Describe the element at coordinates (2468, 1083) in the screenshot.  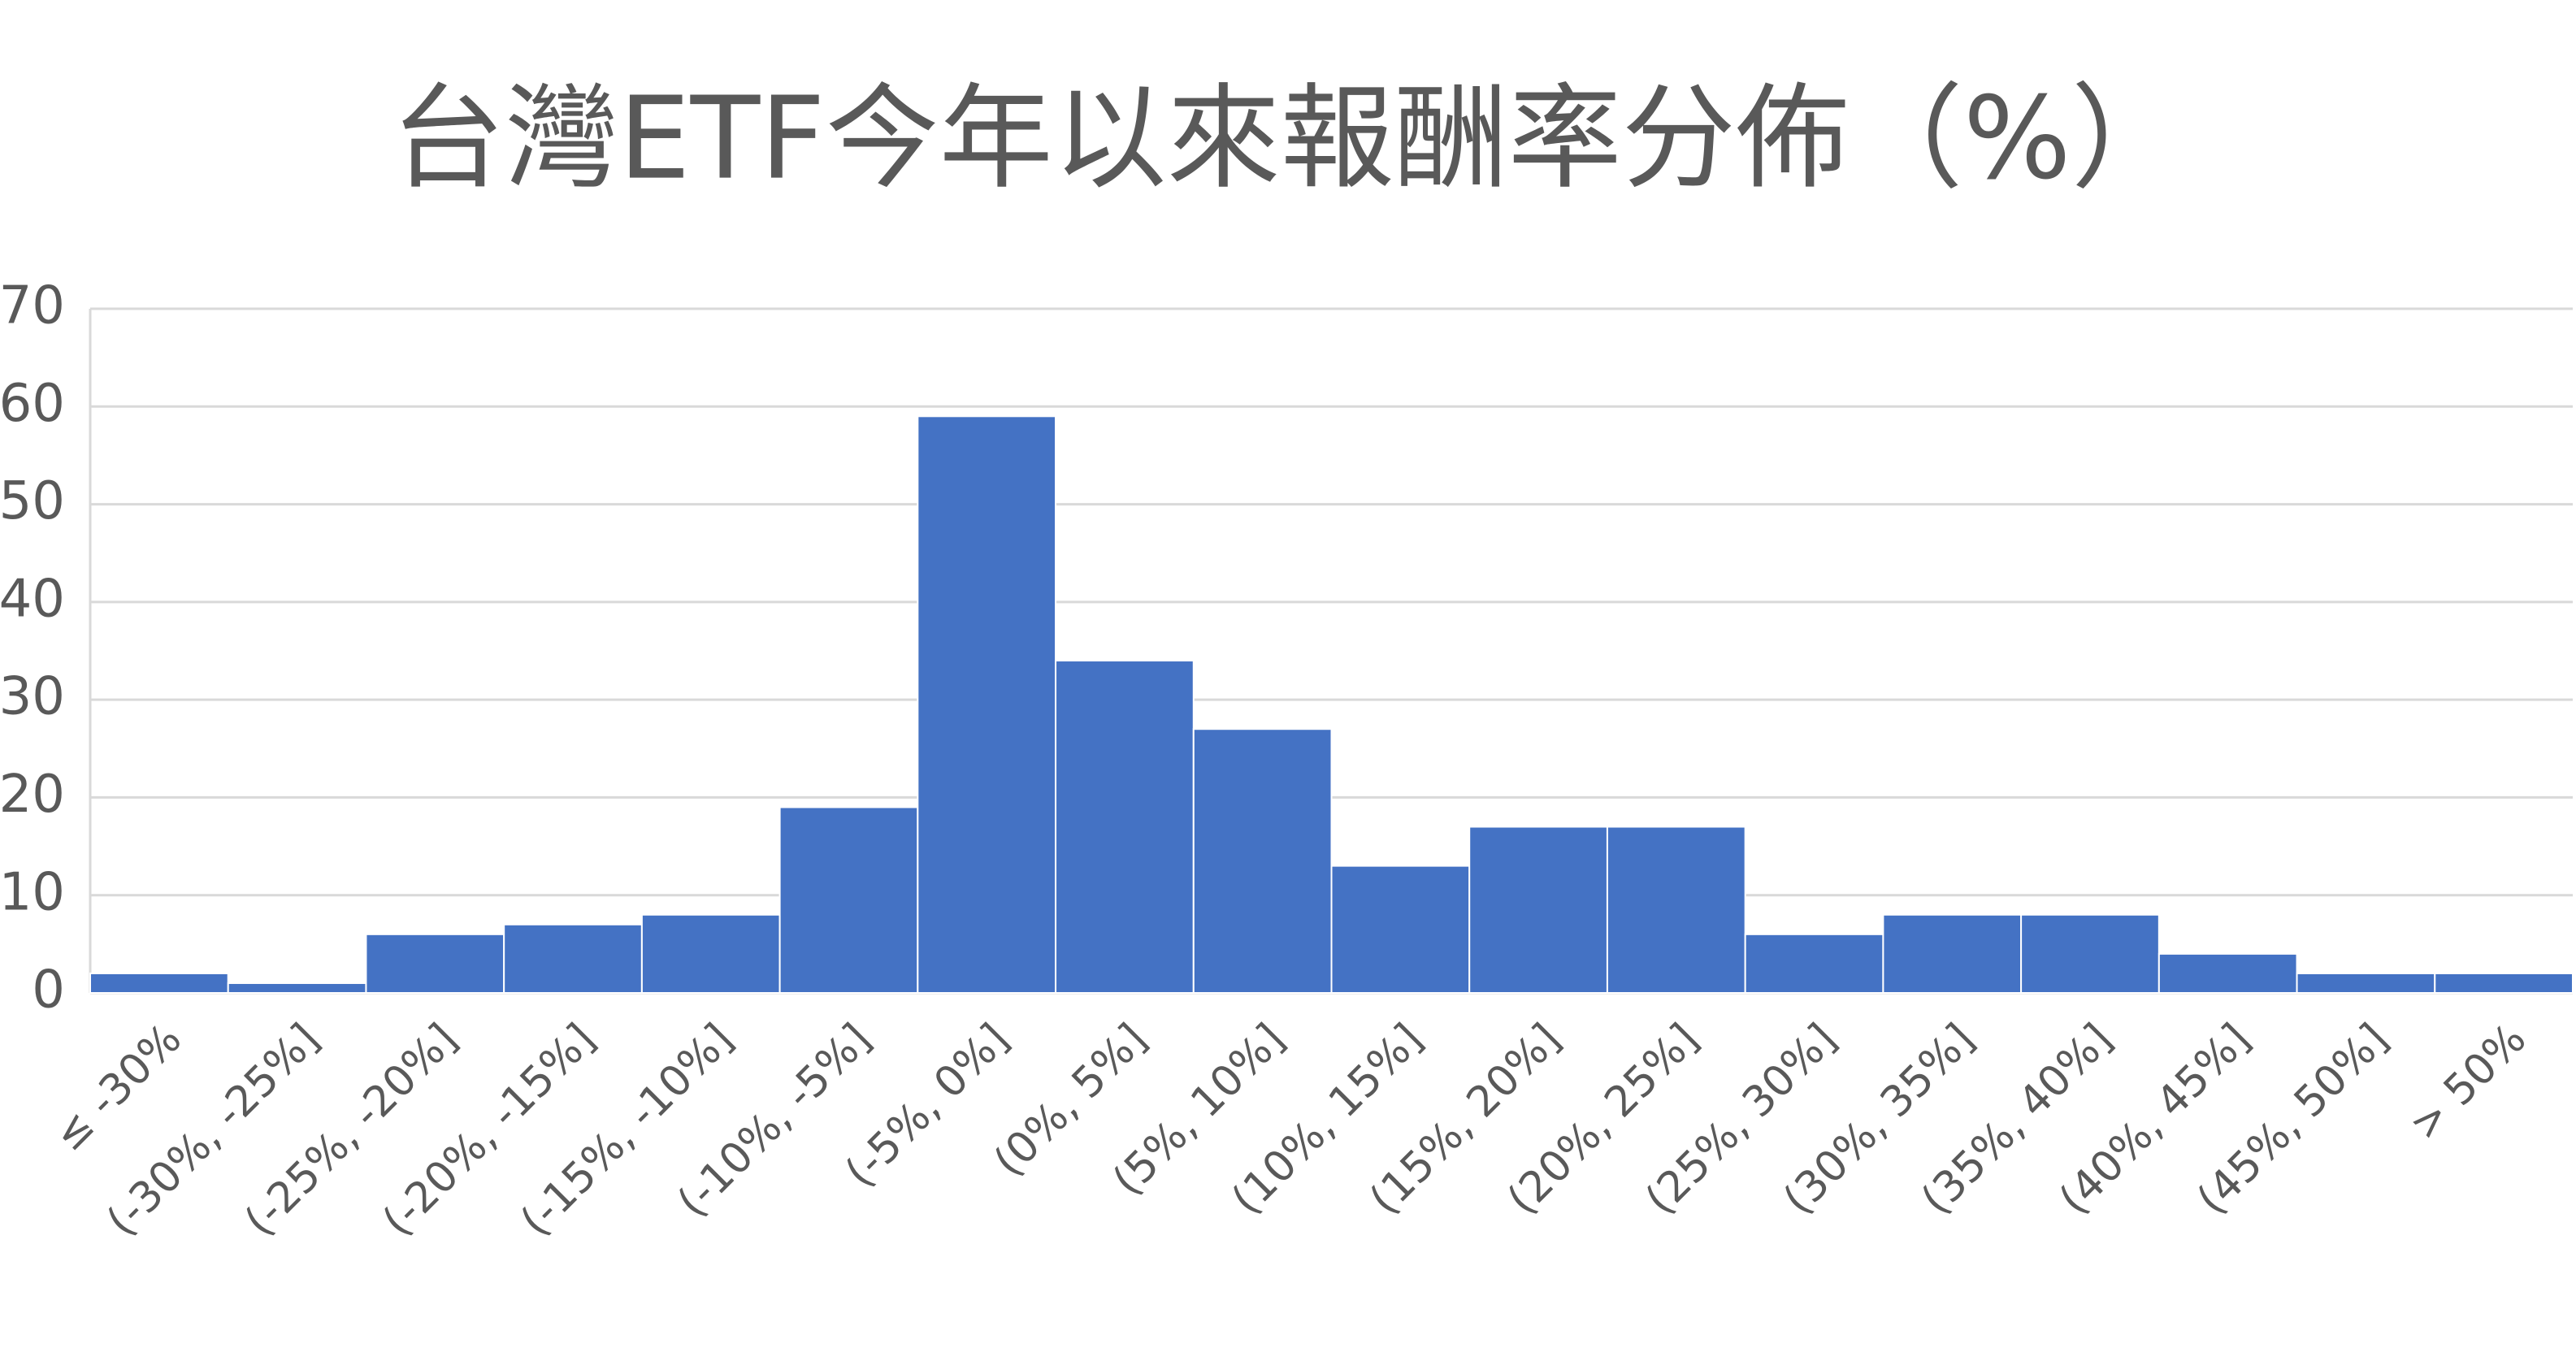
I see `x-tick-label: > 50%` at that location.